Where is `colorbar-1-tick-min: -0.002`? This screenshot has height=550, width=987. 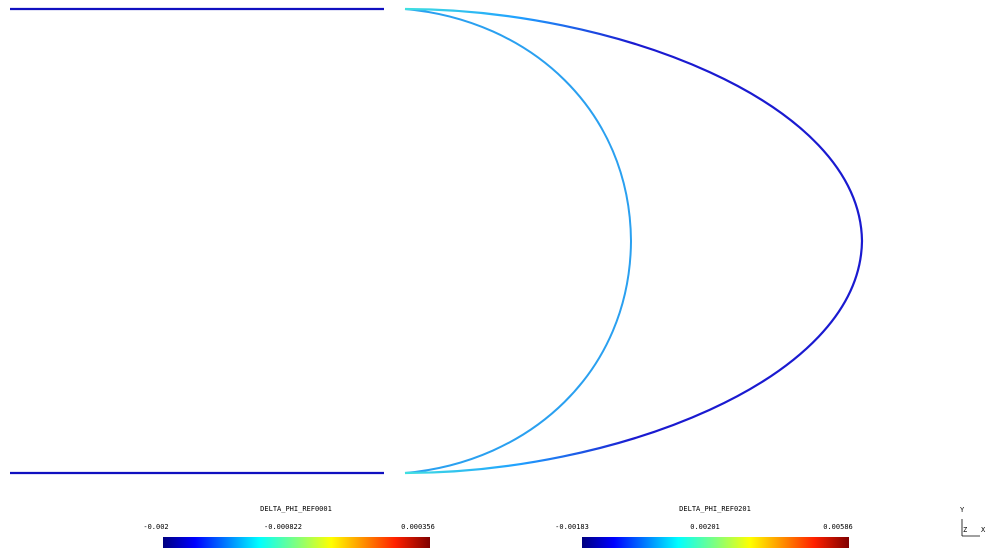 colorbar-1-tick-min: -0.002 is located at coordinates (156, 527).